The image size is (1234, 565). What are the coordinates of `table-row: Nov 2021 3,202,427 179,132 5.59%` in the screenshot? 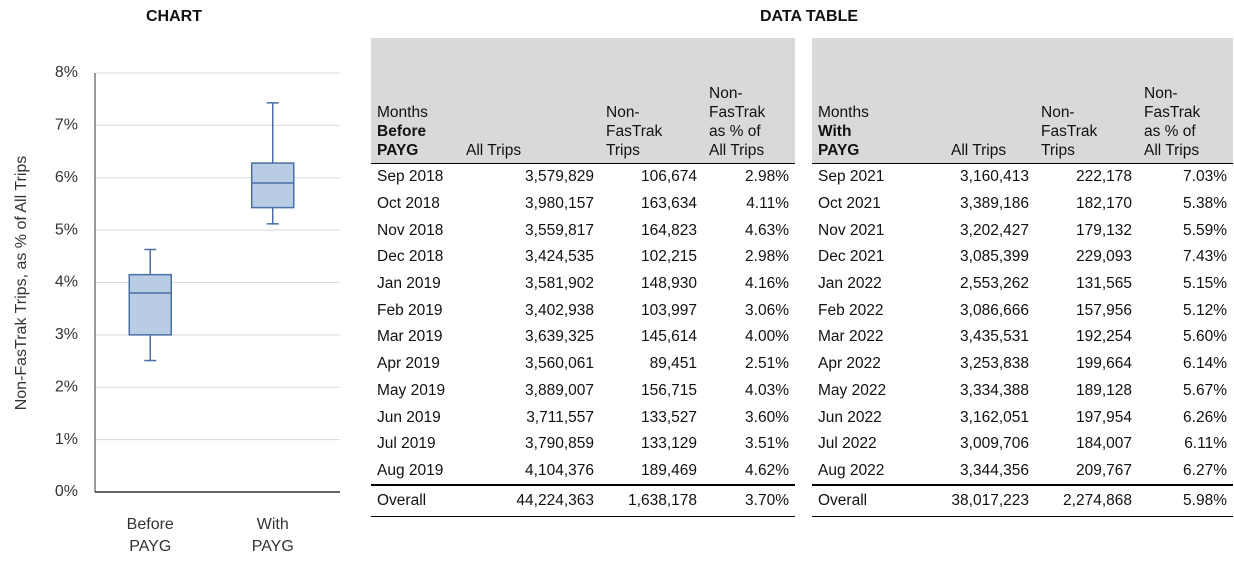 It's located at (1022, 230).